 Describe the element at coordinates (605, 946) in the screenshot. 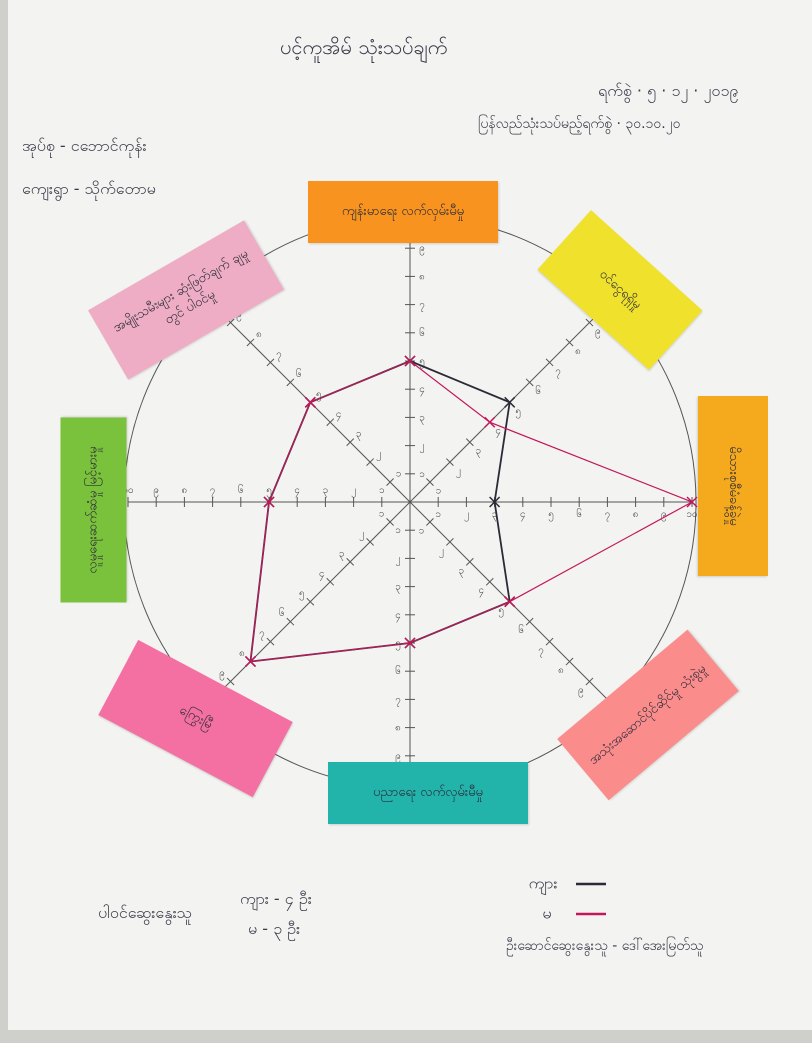

I see `facilitator: ဦးဆောင်ဆွေးနွေးသူ - ဒေါ်အေးမြတ်သူ` at that location.